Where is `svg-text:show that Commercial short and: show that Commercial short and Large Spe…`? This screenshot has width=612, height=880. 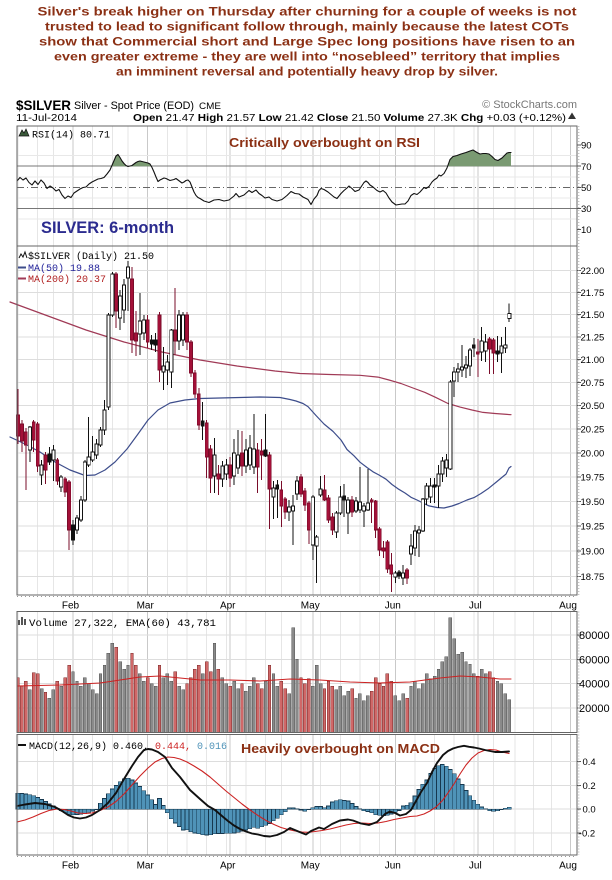 svg-text:show that Commercial short and: show that Commercial short and Large Spe… is located at coordinates (307, 42).